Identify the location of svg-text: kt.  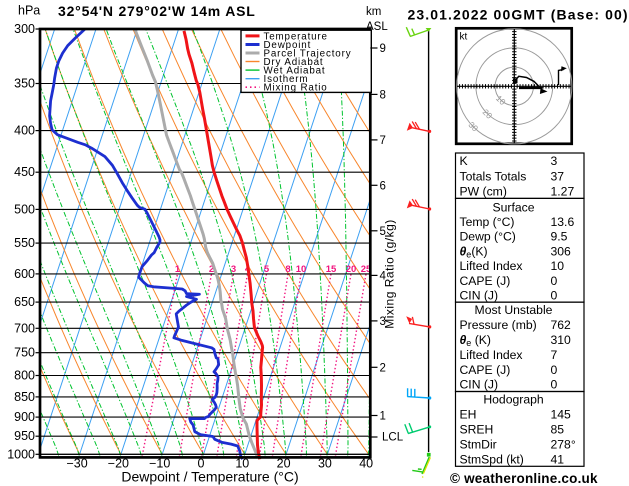
(464, 37).